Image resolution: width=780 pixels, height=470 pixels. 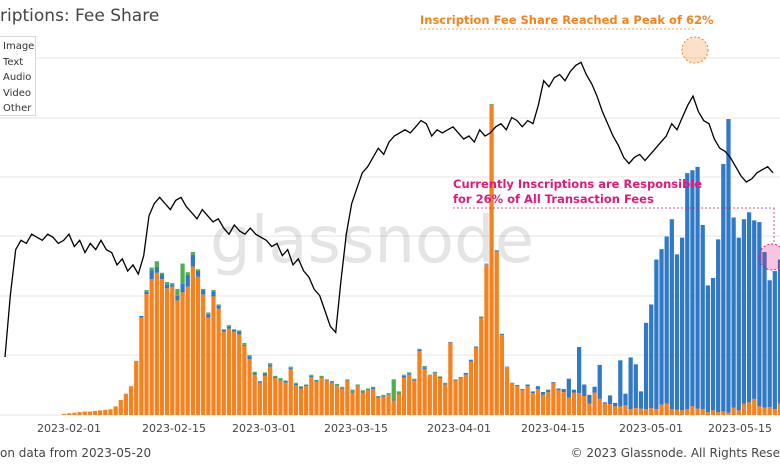 What do you see at coordinates (18, 76) in the screenshot?
I see `legend: Image Text Audio Video Other` at bounding box center [18, 76].